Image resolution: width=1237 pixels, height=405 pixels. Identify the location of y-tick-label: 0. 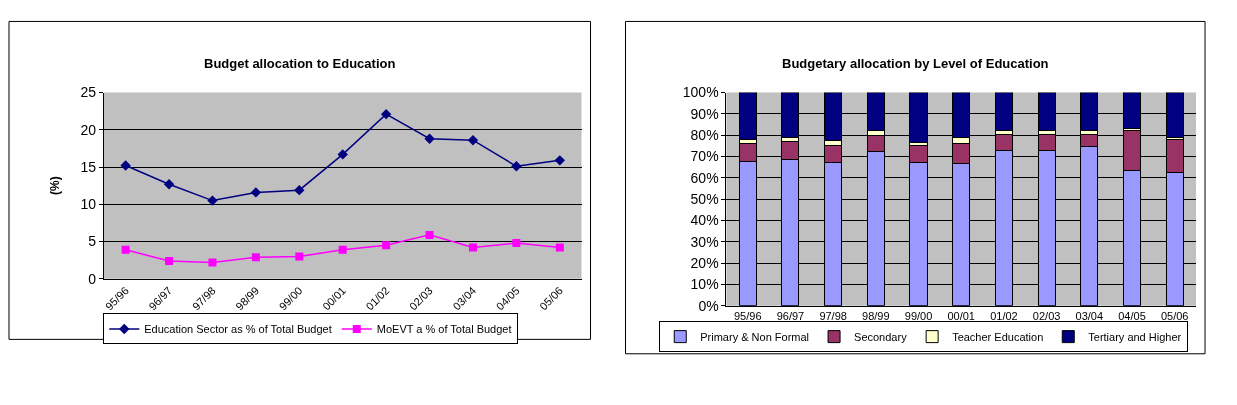
(92, 278).